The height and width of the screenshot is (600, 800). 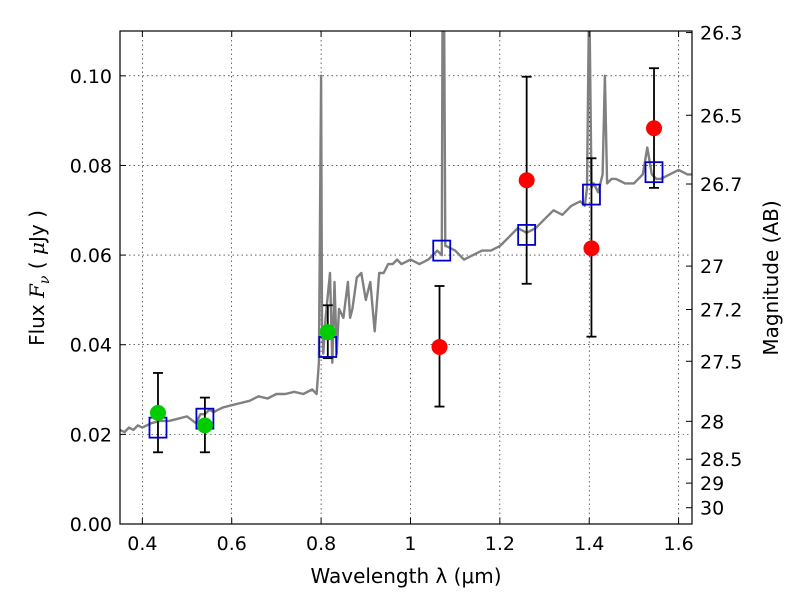 I want to click on right-tick-label: 28.5, so click(x=721, y=460).